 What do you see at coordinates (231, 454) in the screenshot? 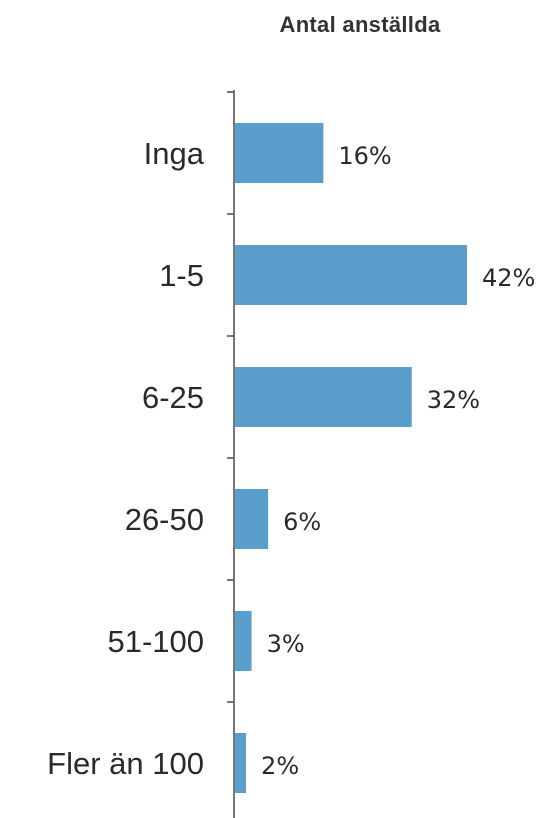
I see `axis-layer` at bounding box center [231, 454].